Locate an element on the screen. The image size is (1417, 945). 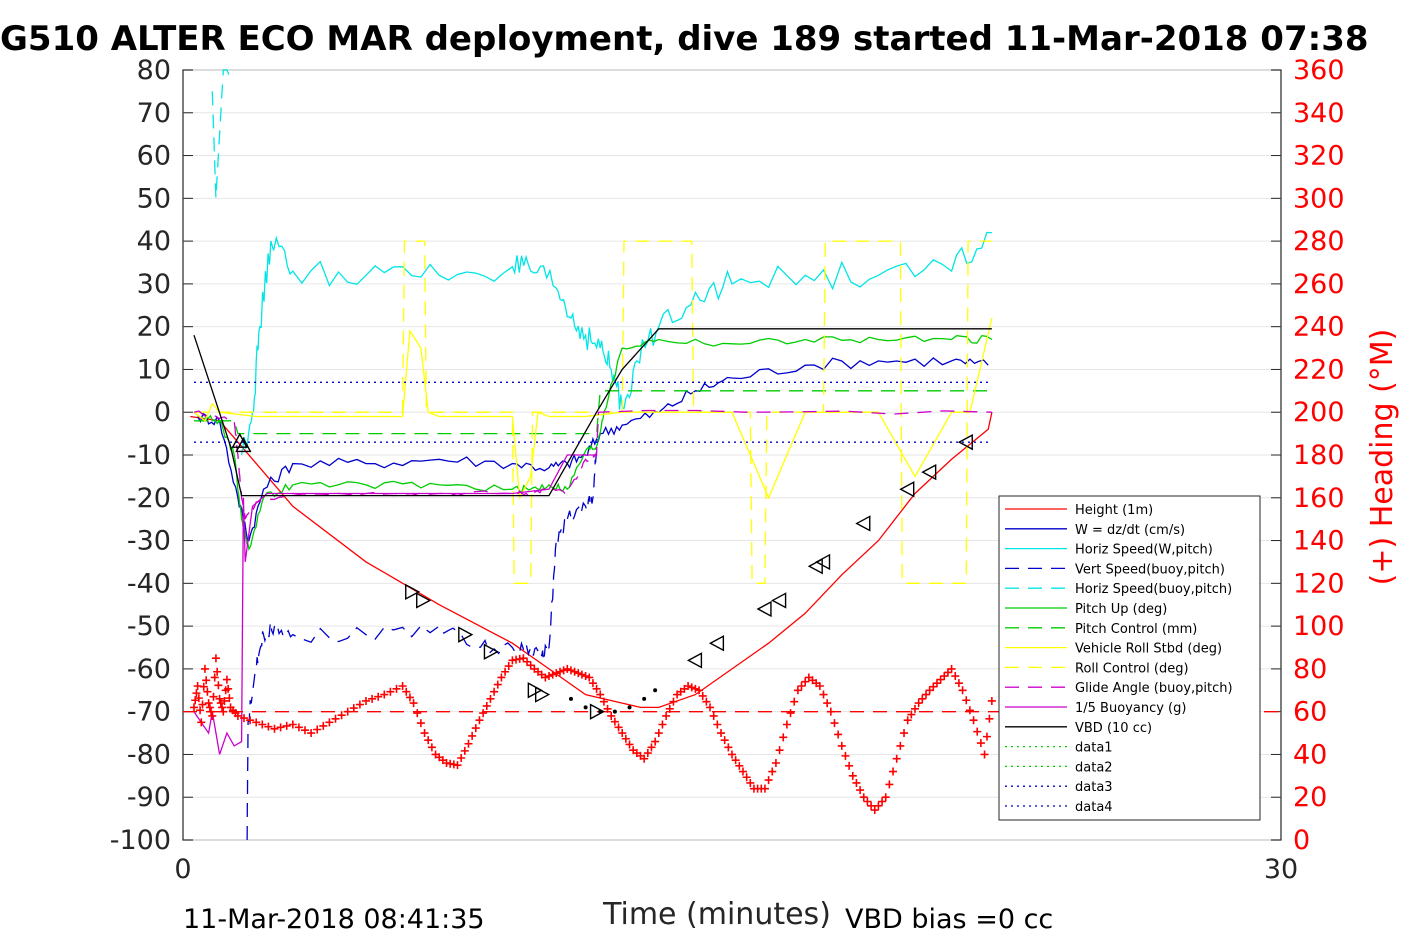
y-tick-label-left: -90 is located at coordinates (149, 797).